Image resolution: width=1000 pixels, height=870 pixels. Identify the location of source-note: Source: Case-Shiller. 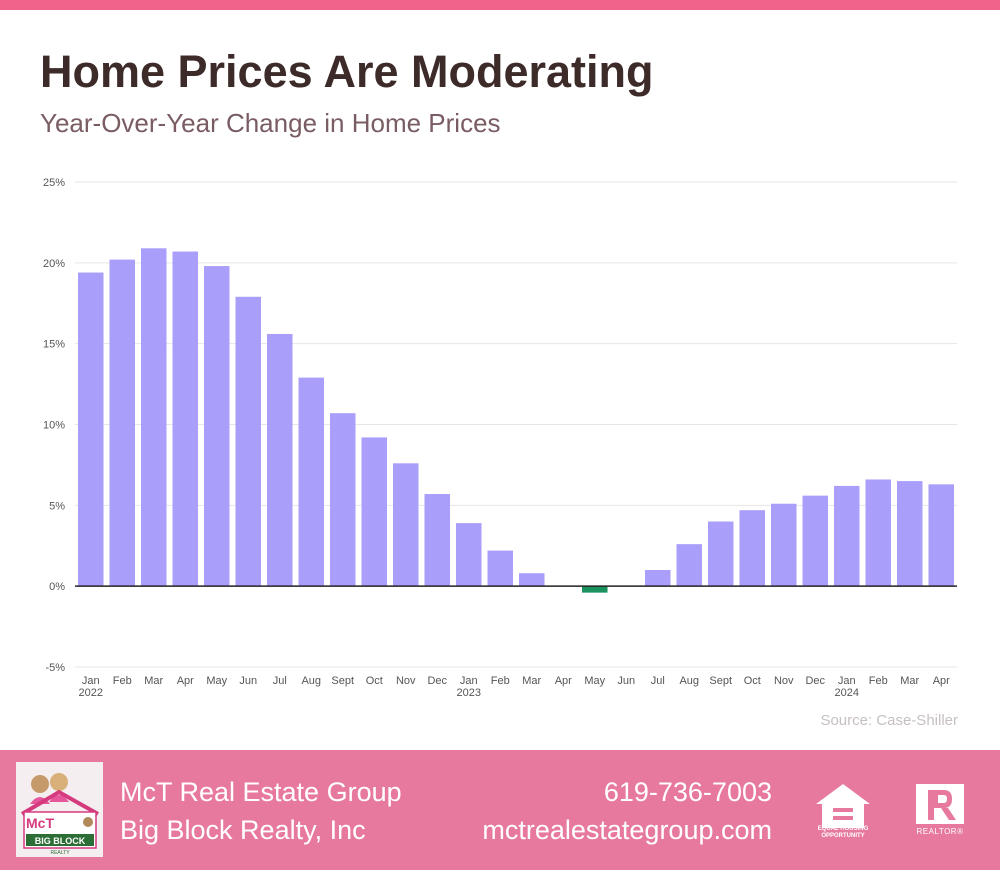
(889, 720).